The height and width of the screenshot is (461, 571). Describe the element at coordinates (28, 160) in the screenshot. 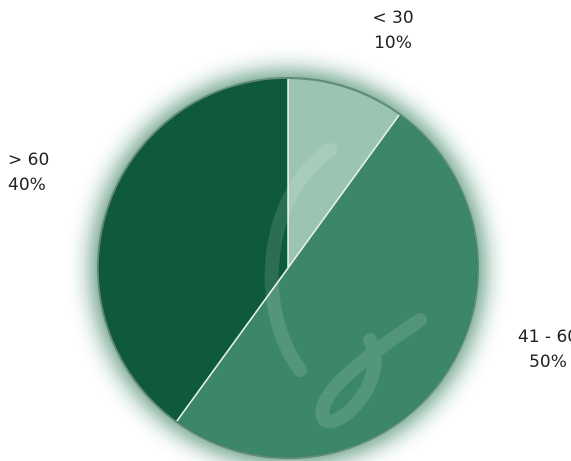

I see `slice-category-label: > 60` at that location.